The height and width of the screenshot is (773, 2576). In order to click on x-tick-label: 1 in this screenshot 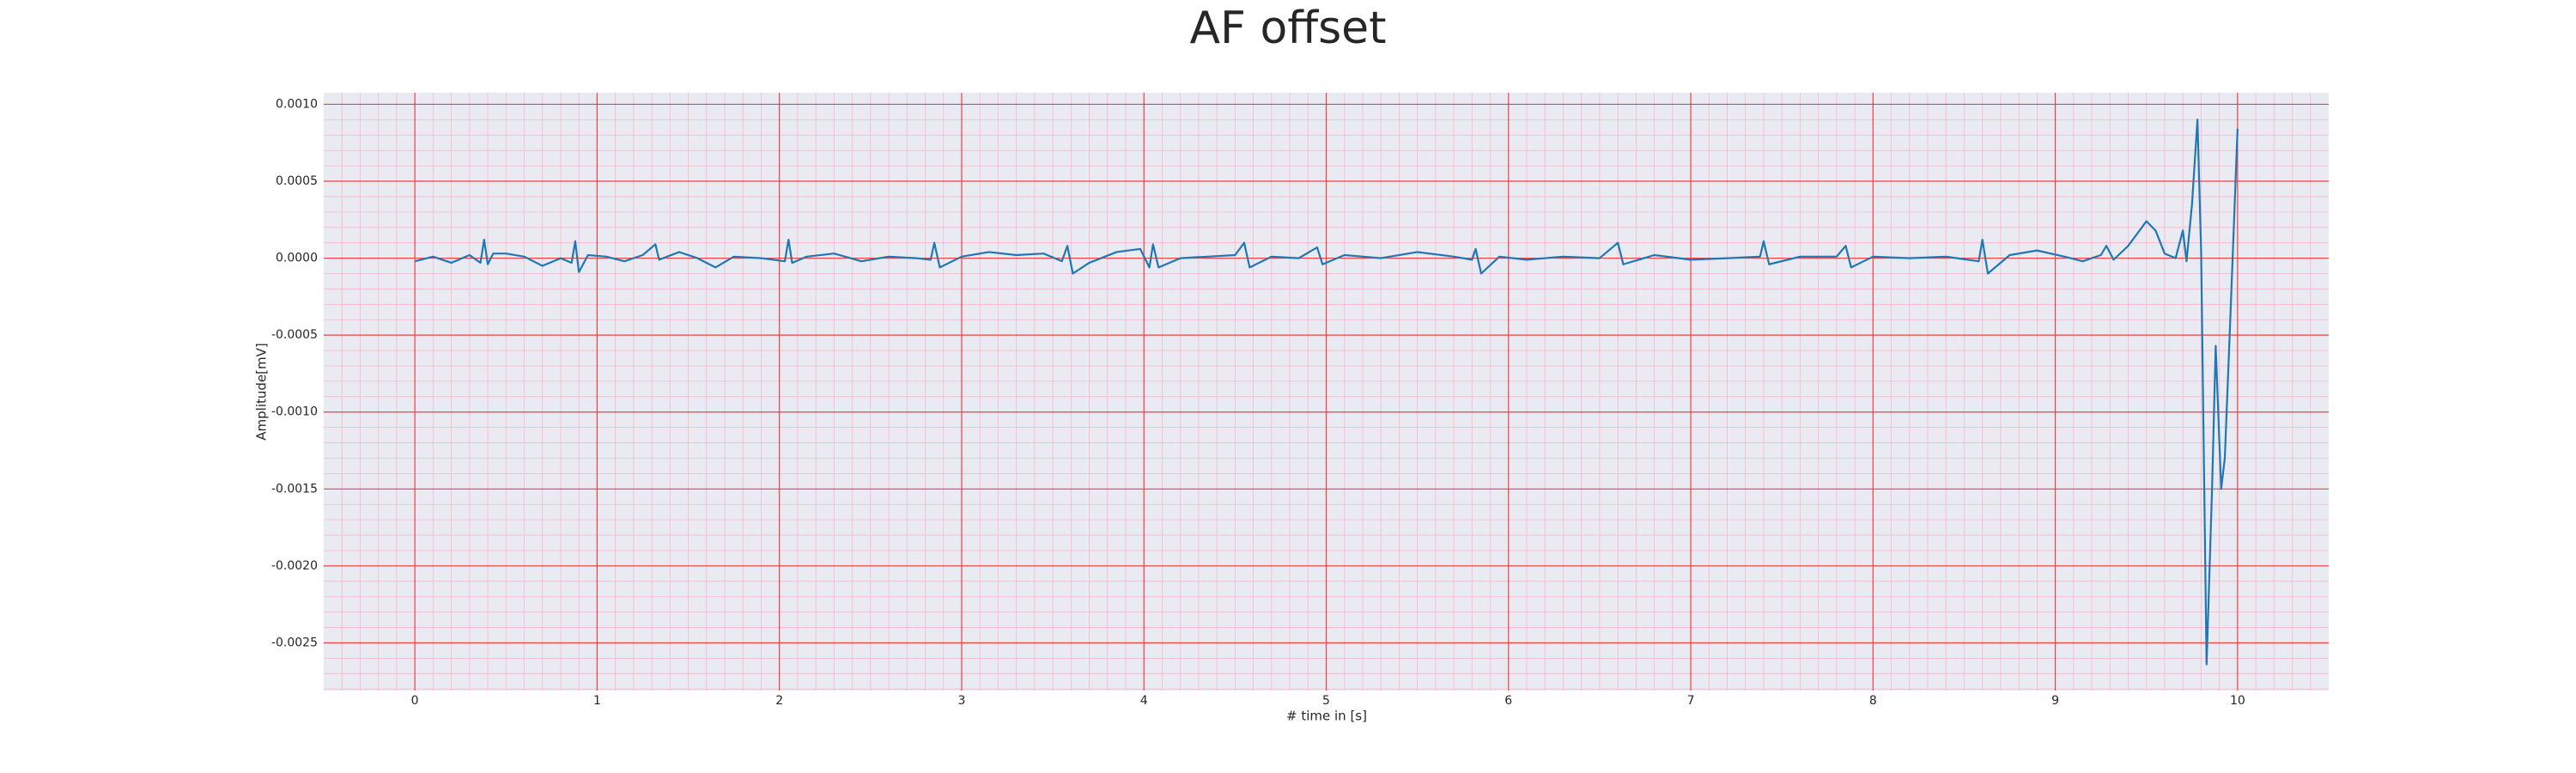, I will do `click(597, 701)`.